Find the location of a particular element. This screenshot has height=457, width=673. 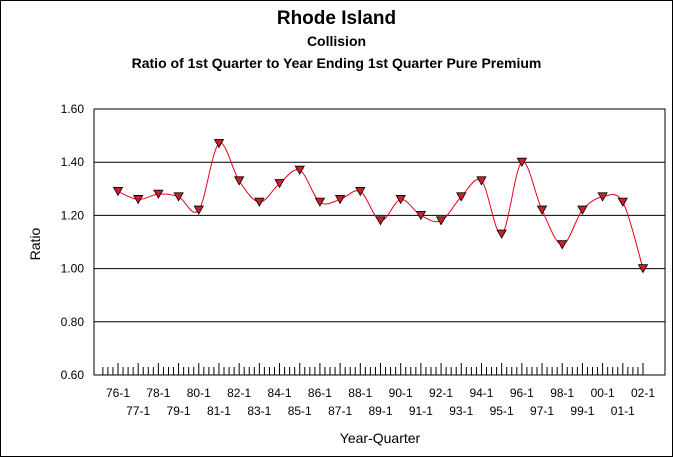

y-tick-label: 0.60 is located at coordinates (73, 375).